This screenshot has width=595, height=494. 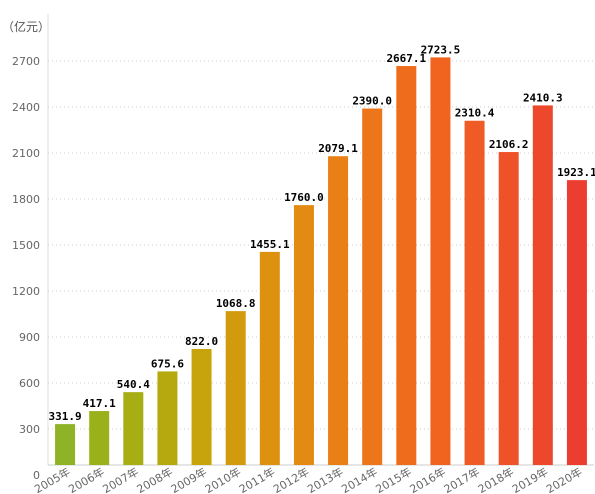 What do you see at coordinates (441, 49) in the screenshot?
I see `data-label: 2723.5` at bounding box center [441, 49].